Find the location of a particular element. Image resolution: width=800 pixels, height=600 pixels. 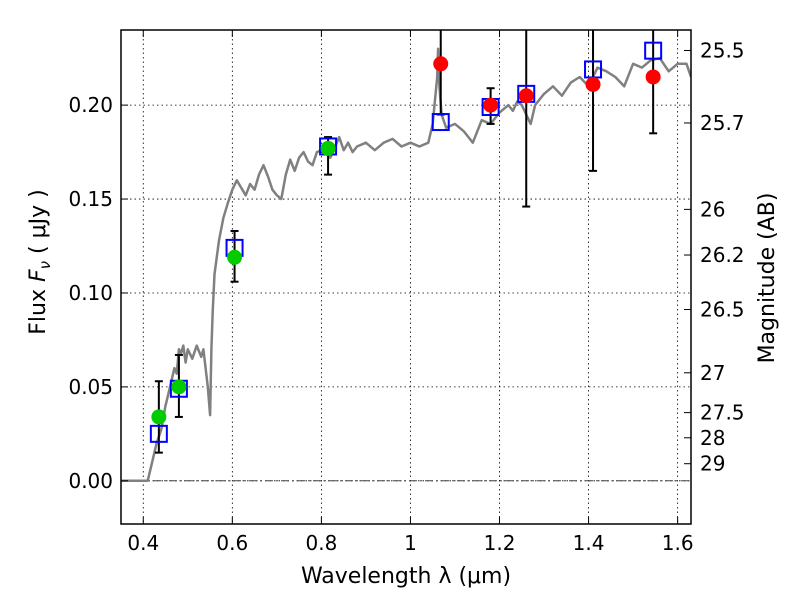

x-tick-label: 1.4 is located at coordinates (589, 543).